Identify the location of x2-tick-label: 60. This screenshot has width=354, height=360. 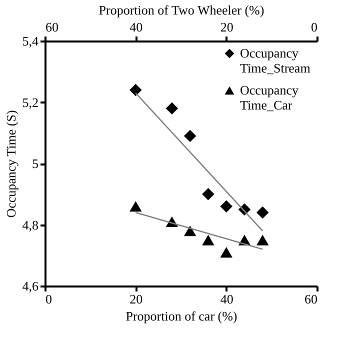
(52, 27).